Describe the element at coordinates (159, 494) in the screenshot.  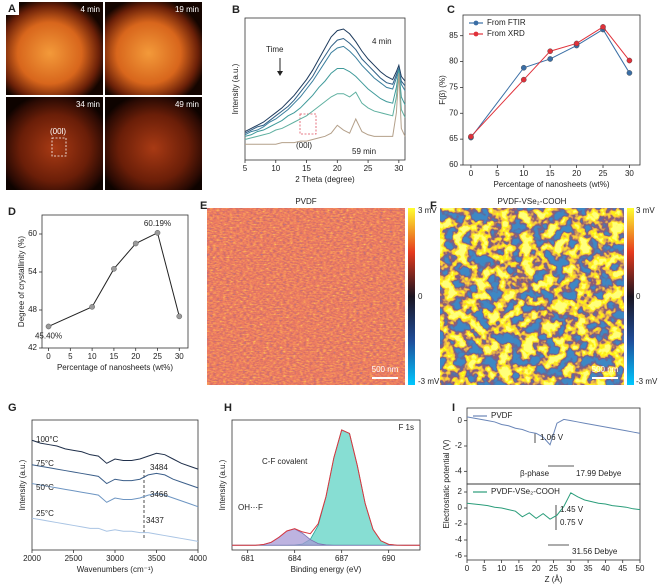
I see `annotation: 3466` at that location.